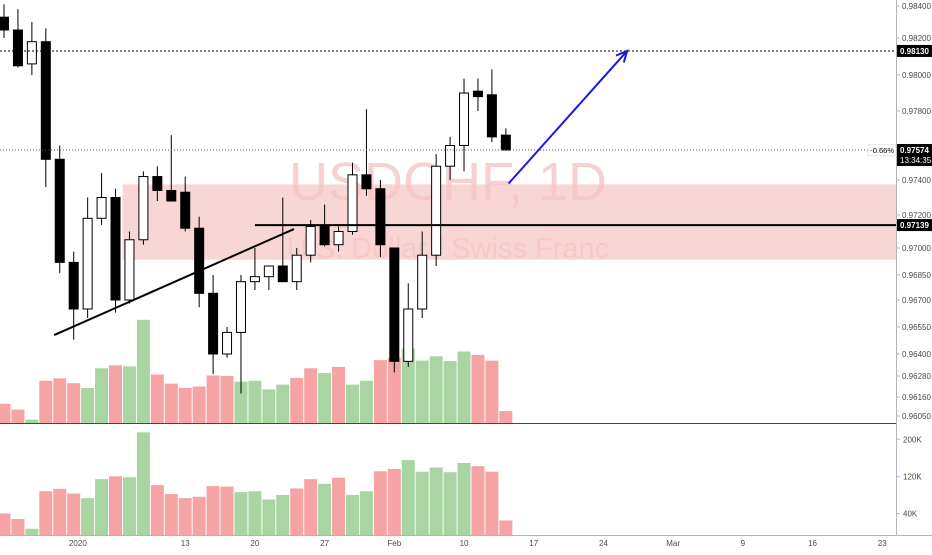  I want to click on price-tick-label: 0.96280, so click(916, 376).